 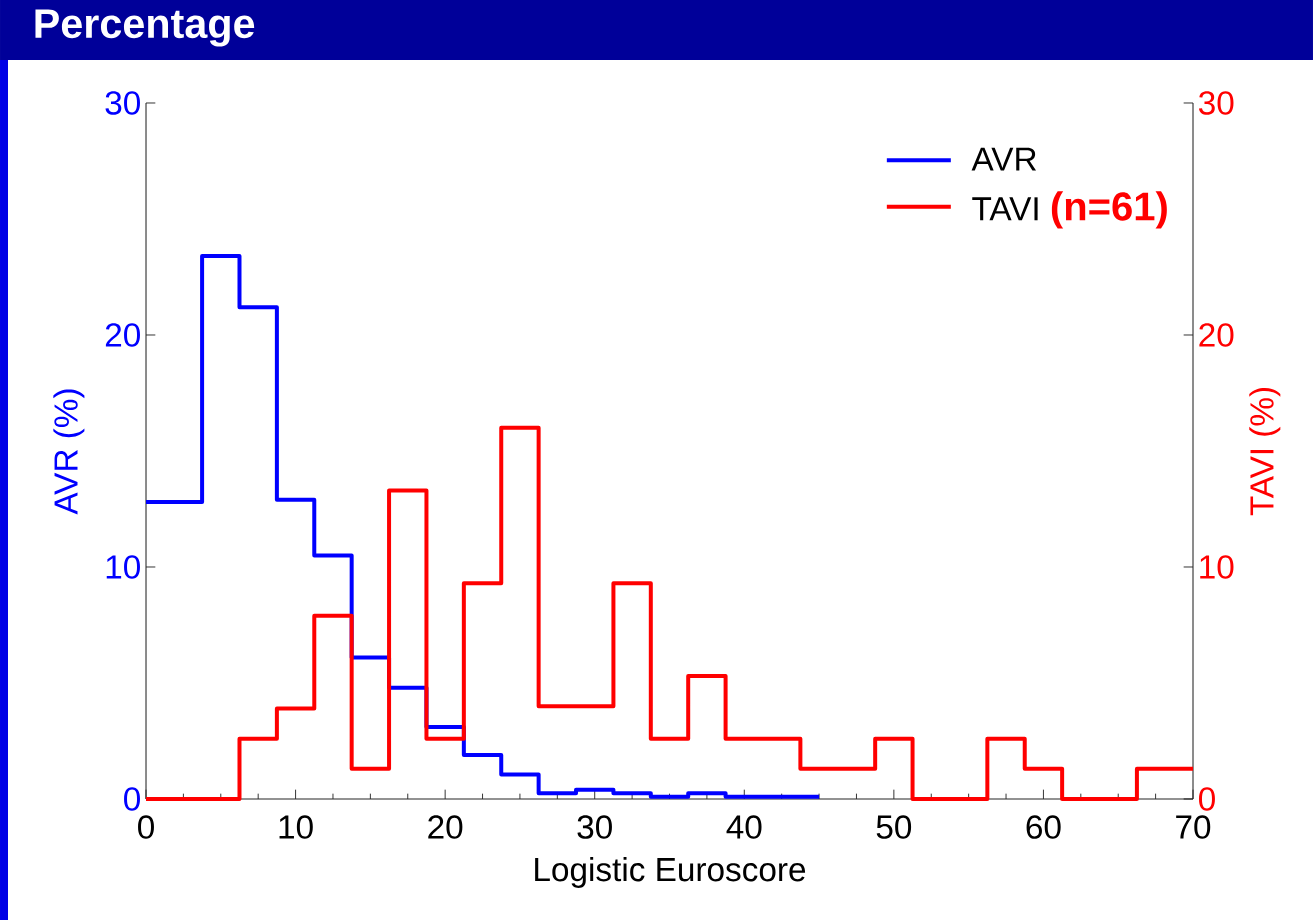 What do you see at coordinates (1217, 567) in the screenshot?
I see `y2-tick-label: 10` at bounding box center [1217, 567].